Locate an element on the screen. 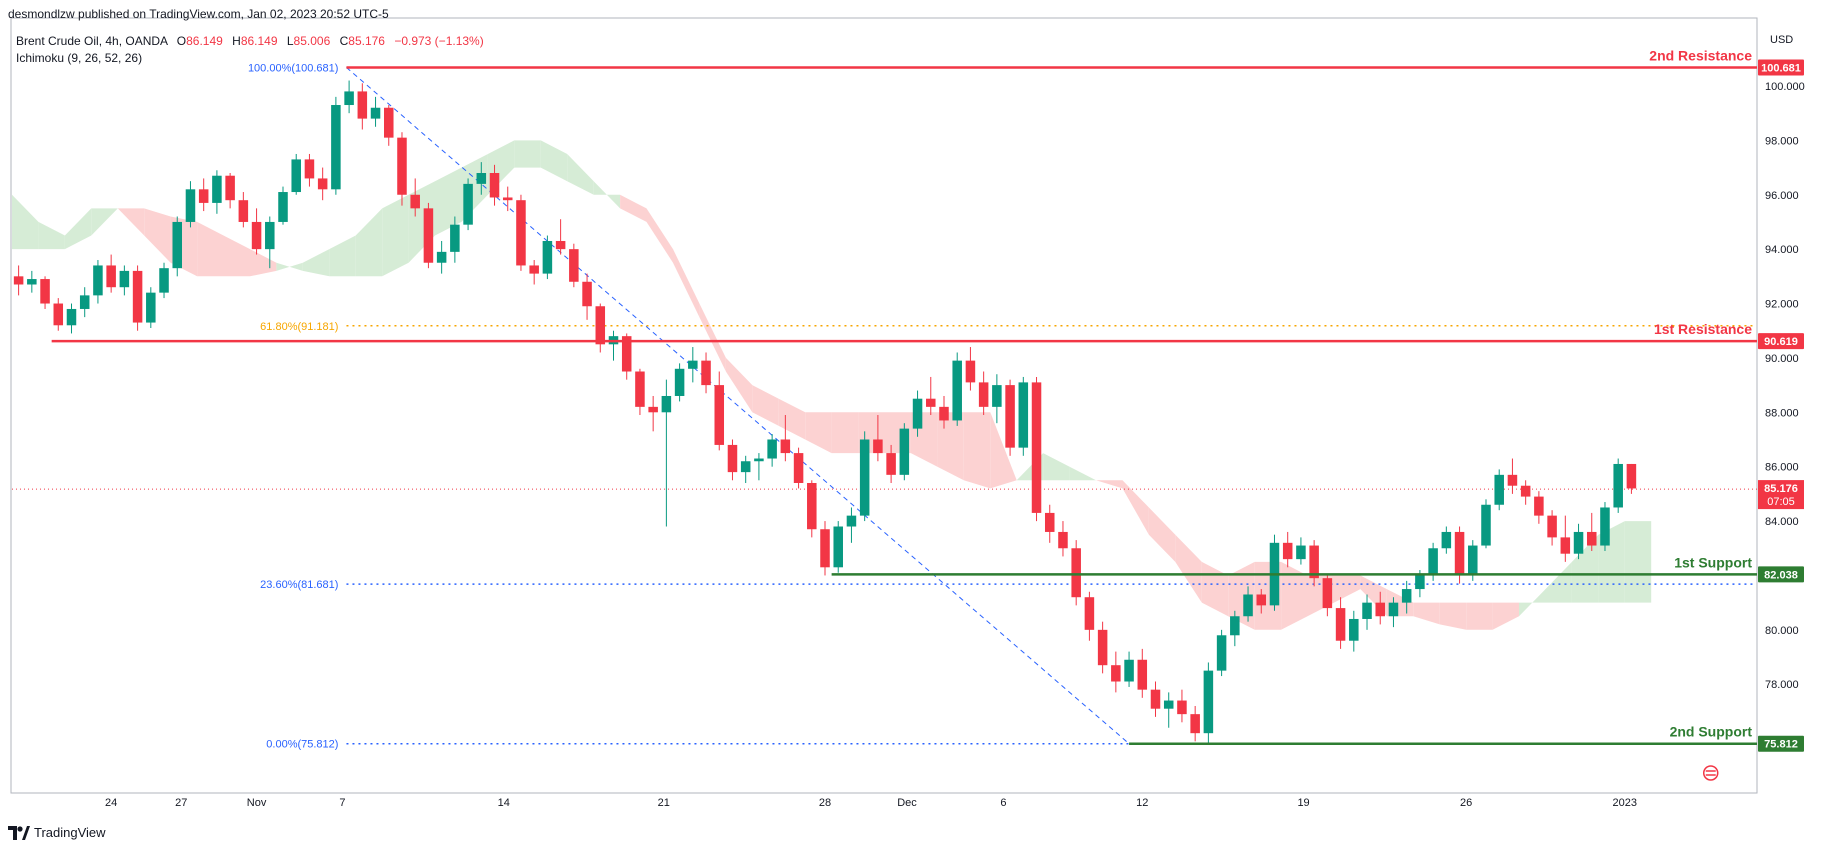  footer-brand: TradingView is located at coordinates (57, 832).